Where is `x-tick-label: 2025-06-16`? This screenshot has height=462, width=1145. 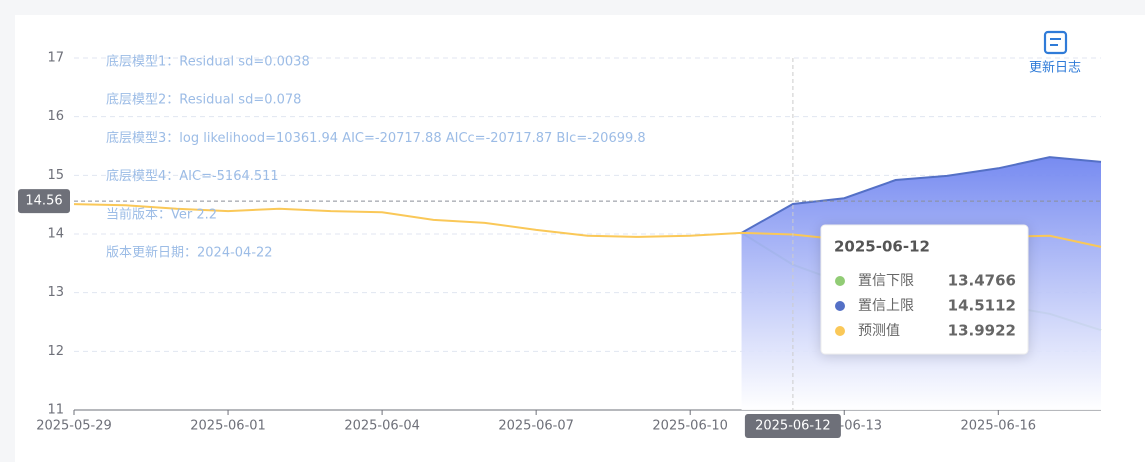 x-tick-label: 2025-06-16 is located at coordinates (999, 426).